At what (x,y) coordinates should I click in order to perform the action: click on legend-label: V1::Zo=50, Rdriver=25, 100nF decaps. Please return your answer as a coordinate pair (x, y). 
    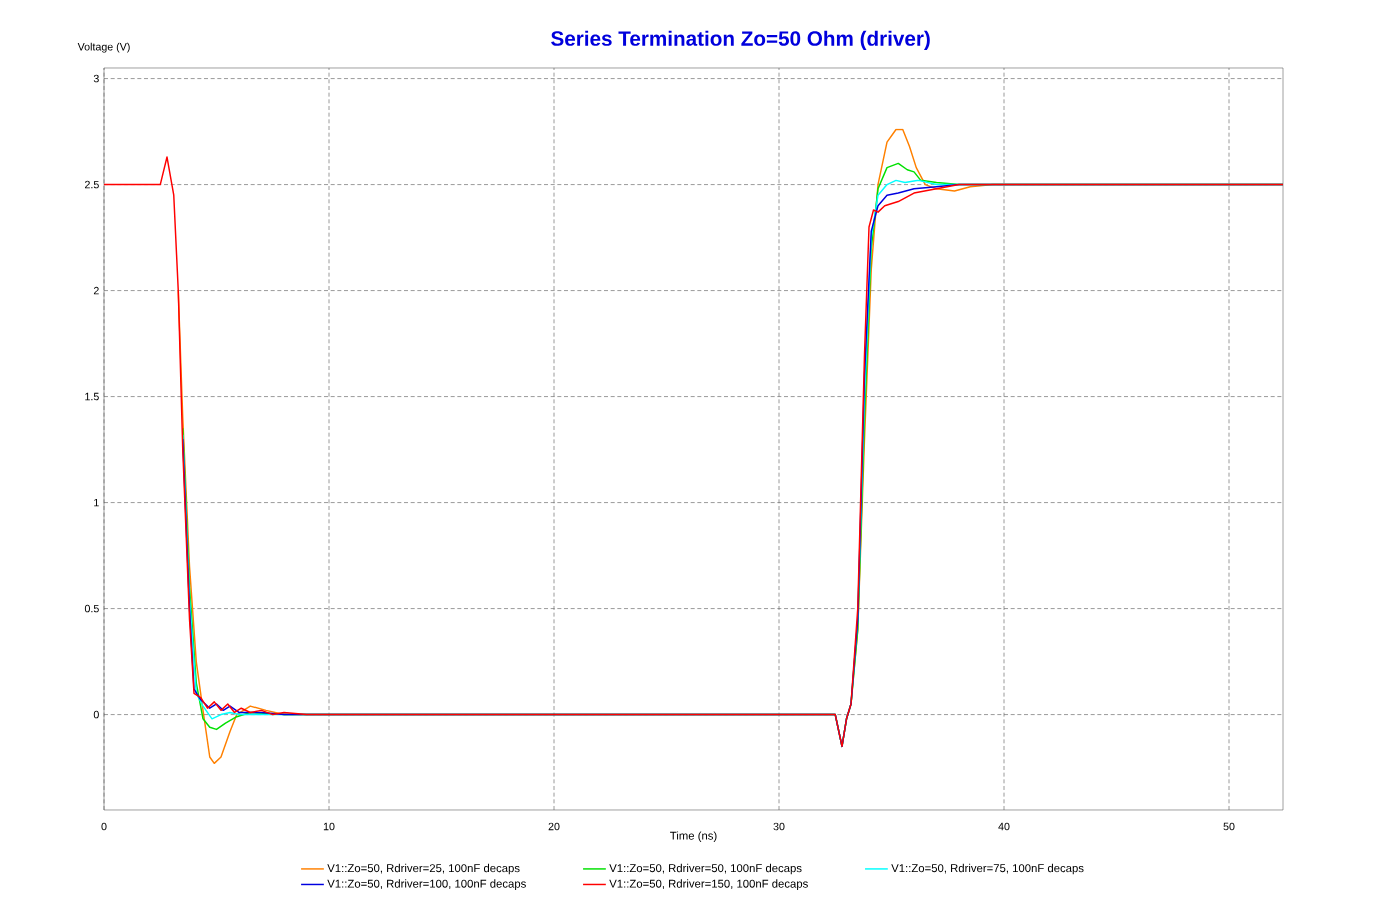
    Looking at the image, I should click on (423, 869).